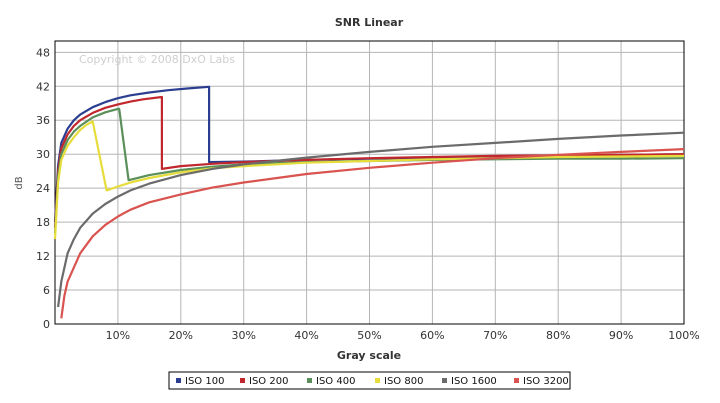 This screenshot has height=403, width=720. Describe the element at coordinates (46, 324) in the screenshot. I see `y-tick-label: 0` at that location.